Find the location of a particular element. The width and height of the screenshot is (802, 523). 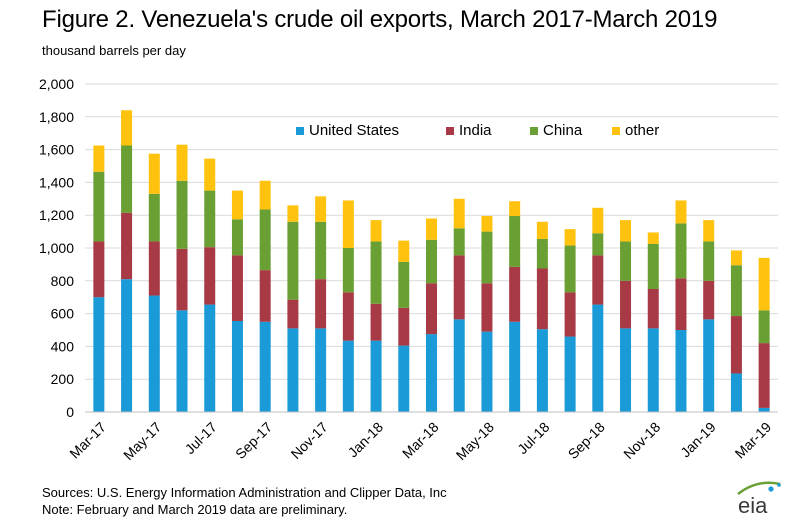

logo-dot-small is located at coordinates (779, 485).